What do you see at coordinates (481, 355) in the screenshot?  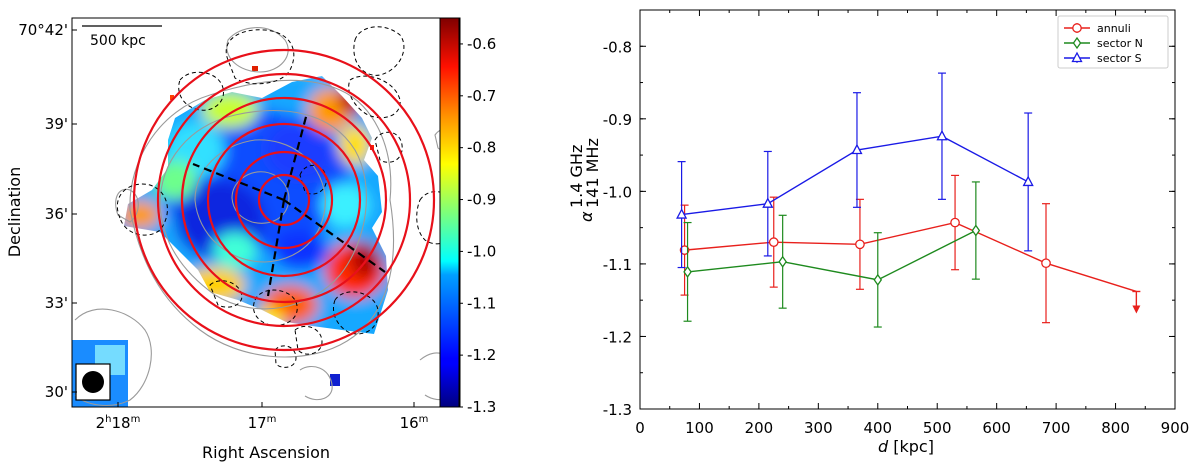 I see `colorbar-tick-label: -1.2` at bounding box center [481, 355].